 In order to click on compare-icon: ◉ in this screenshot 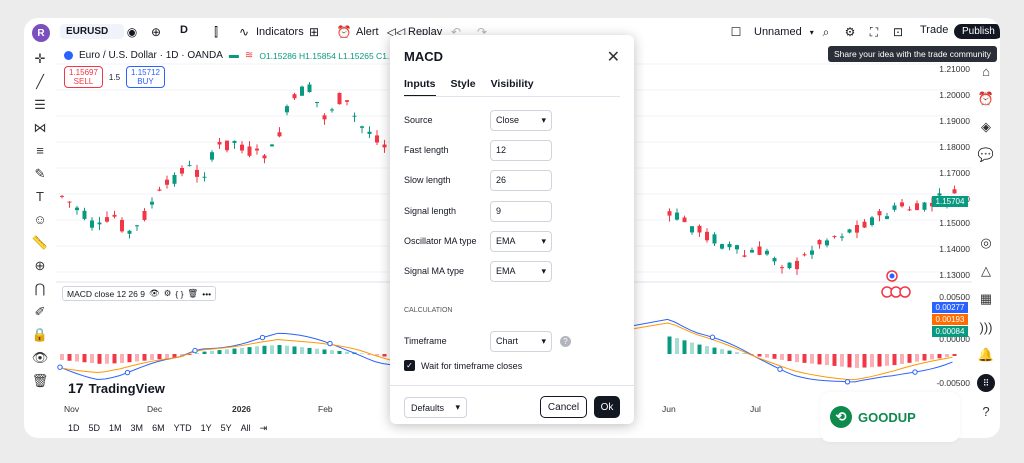, I will do `click(132, 32)`.